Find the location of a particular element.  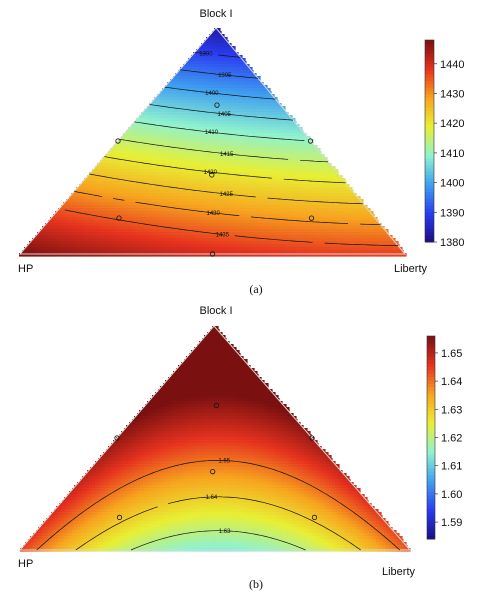

contour-label: 1435 is located at coordinates (223, 235).